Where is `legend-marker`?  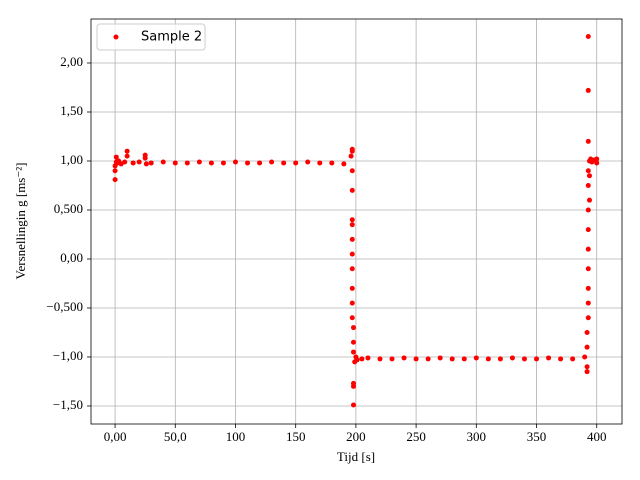
legend-marker is located at coordinates (116, 37).